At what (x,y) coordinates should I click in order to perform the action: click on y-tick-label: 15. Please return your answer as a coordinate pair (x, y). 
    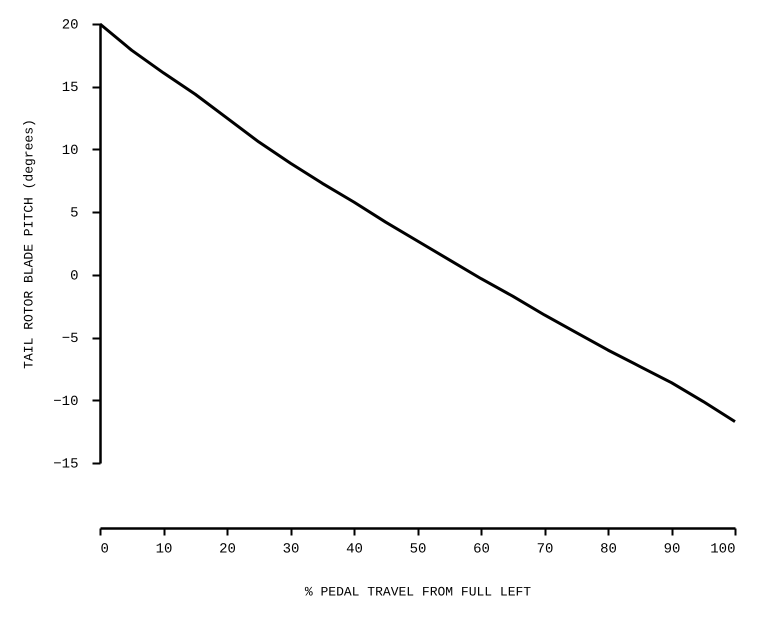
    Looking at the image, I should click on (70, 88).